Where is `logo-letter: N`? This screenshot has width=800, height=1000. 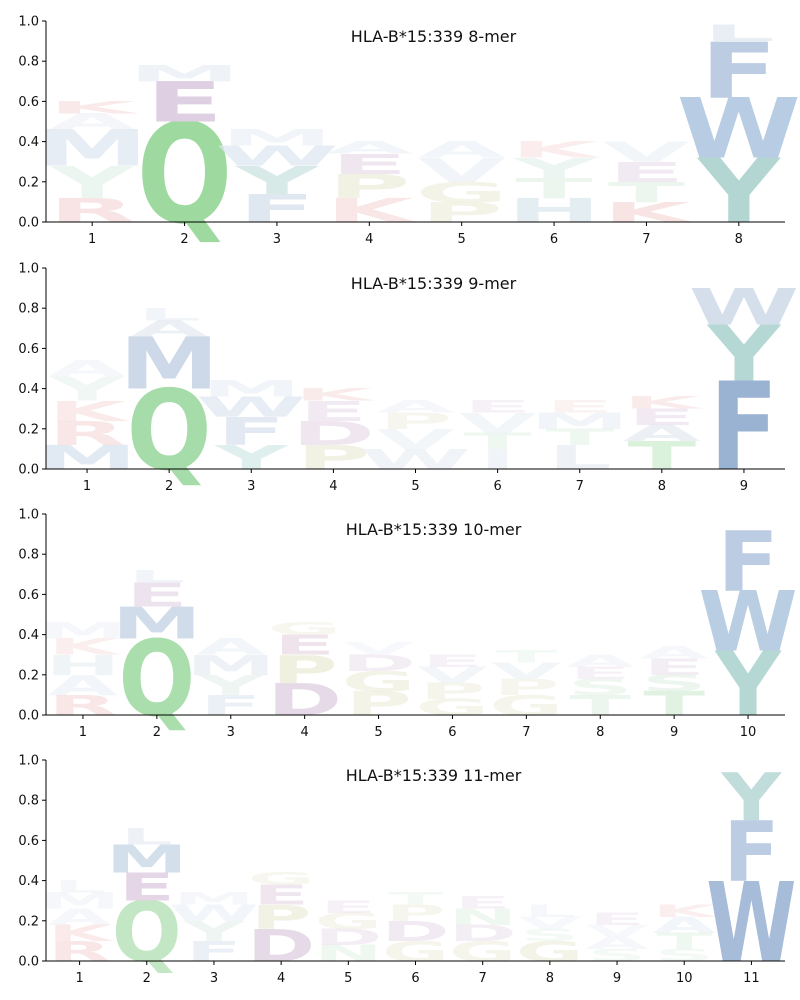 logo-letter: N is located at coordinates (482, 918).